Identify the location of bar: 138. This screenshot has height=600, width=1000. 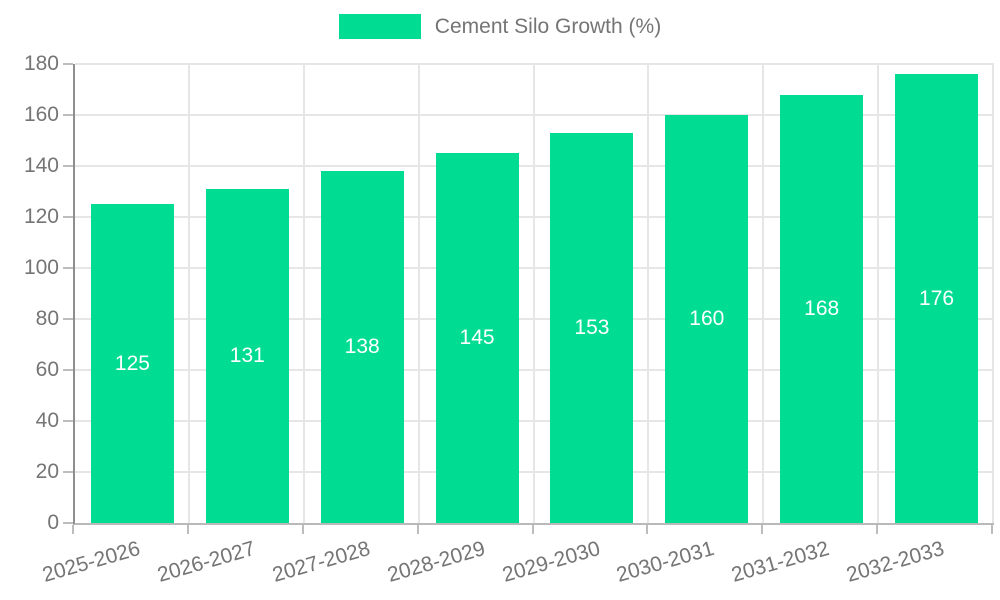
(362, 347).